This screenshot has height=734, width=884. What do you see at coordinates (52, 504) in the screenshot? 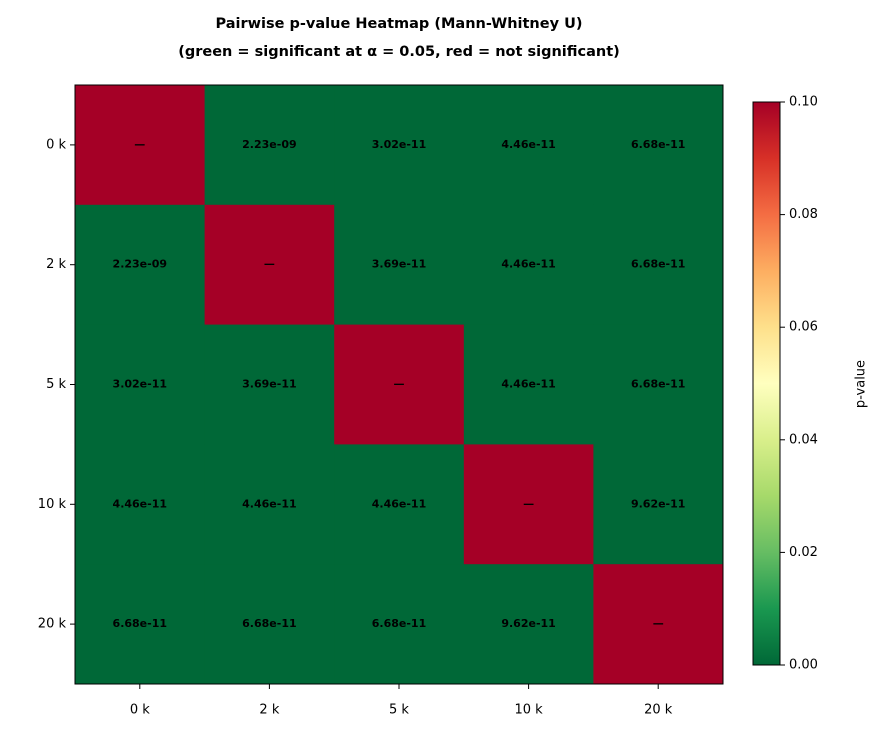
I see `y-tick-label: 10 k` at bounding box center [52, 504].